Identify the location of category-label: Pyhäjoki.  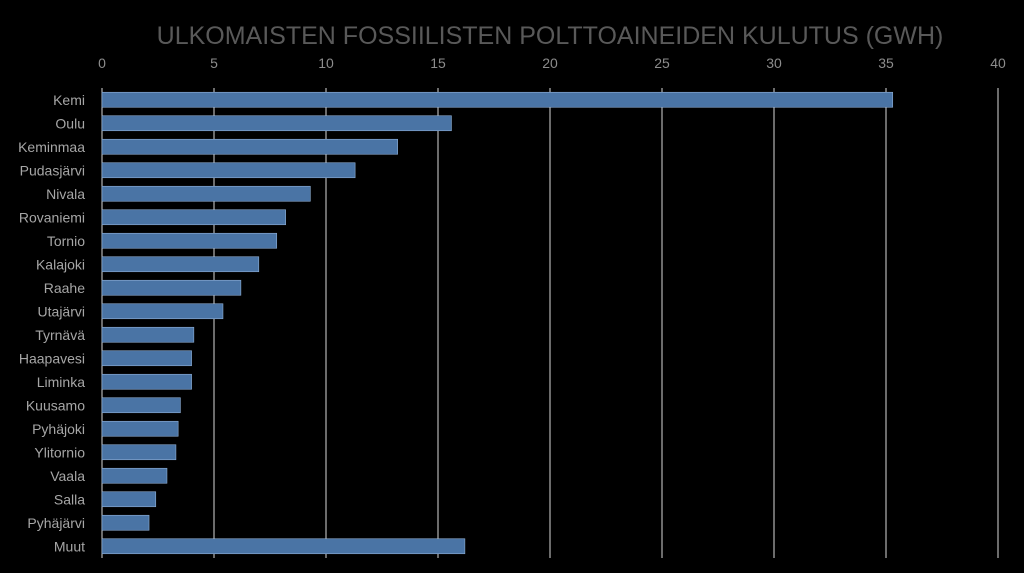
(58, 429).